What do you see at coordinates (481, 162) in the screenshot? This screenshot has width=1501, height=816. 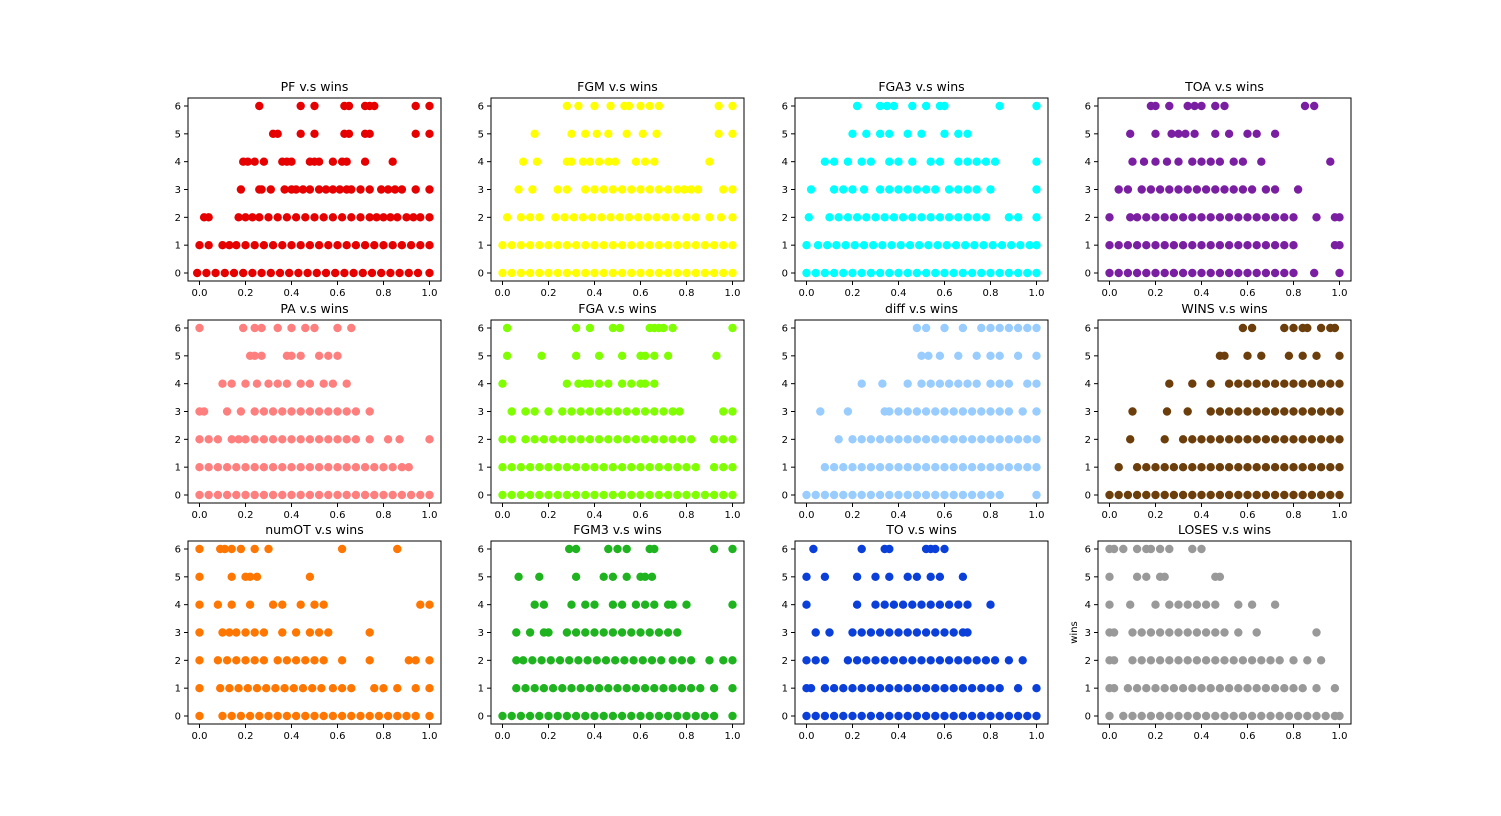 I see `y-tick-label: 4` at bounding box center [481, 162].